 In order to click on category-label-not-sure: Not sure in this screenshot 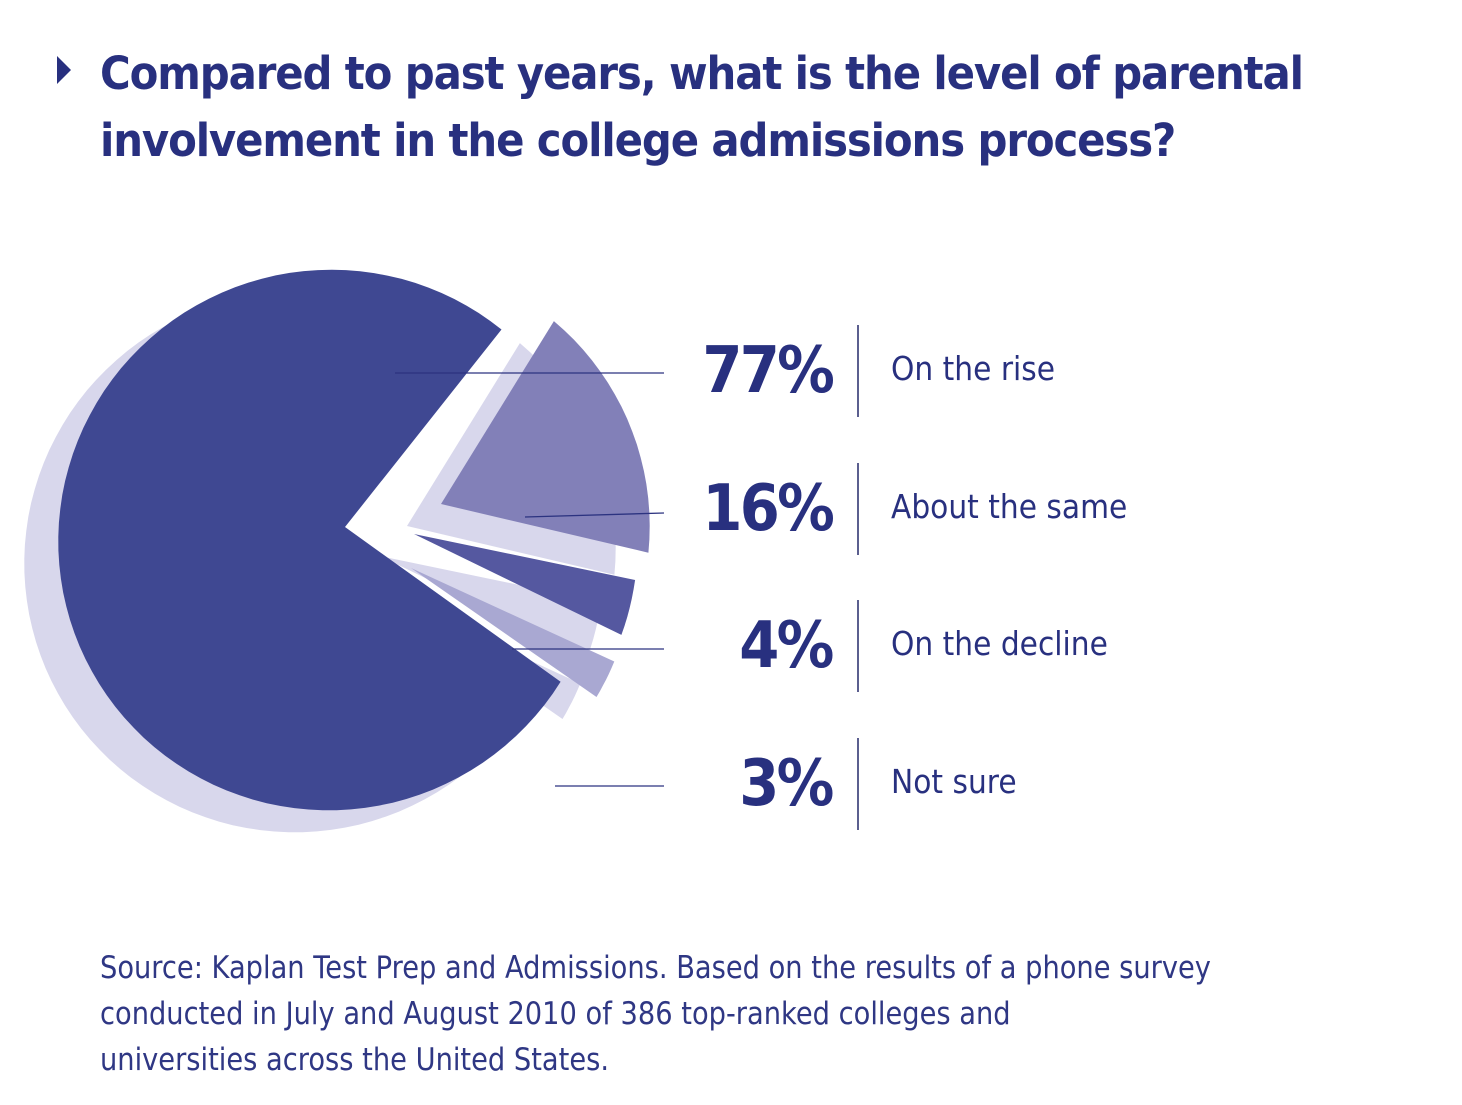, I will do `click(954, 781)`.